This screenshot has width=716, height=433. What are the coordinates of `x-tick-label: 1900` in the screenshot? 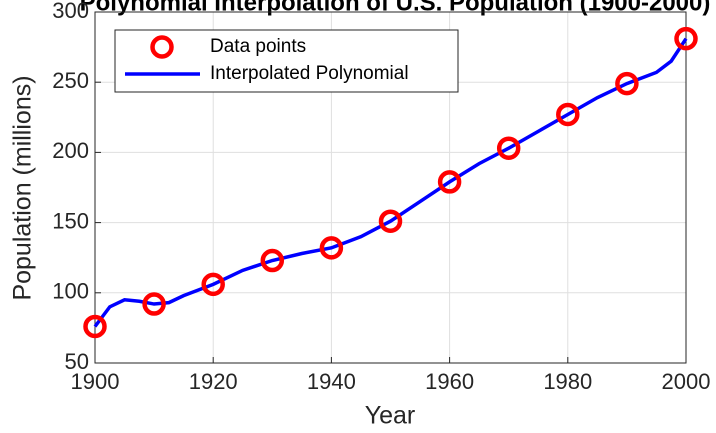 It's located at (95, 381).